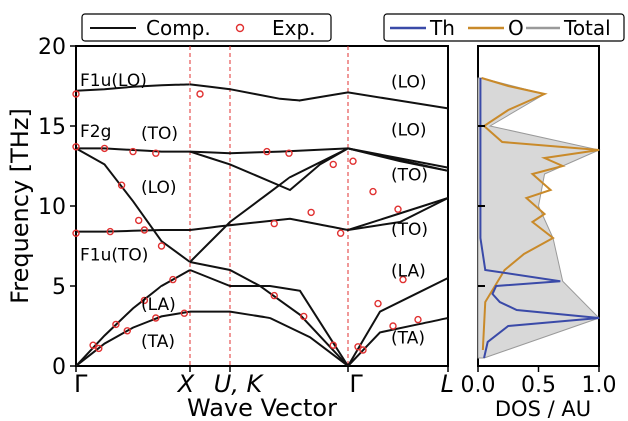  Describe the element at coordinates (442, 28) in the screenshot. I see `legend-th-label: Th` at that location.